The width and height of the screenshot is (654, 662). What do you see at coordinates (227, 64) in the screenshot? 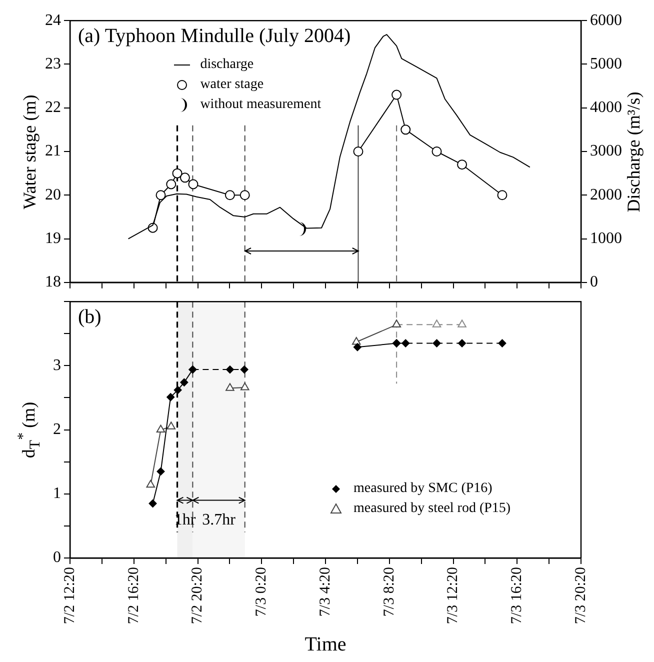
I see `legend-label: discharge` at bounding box center [227, 64].